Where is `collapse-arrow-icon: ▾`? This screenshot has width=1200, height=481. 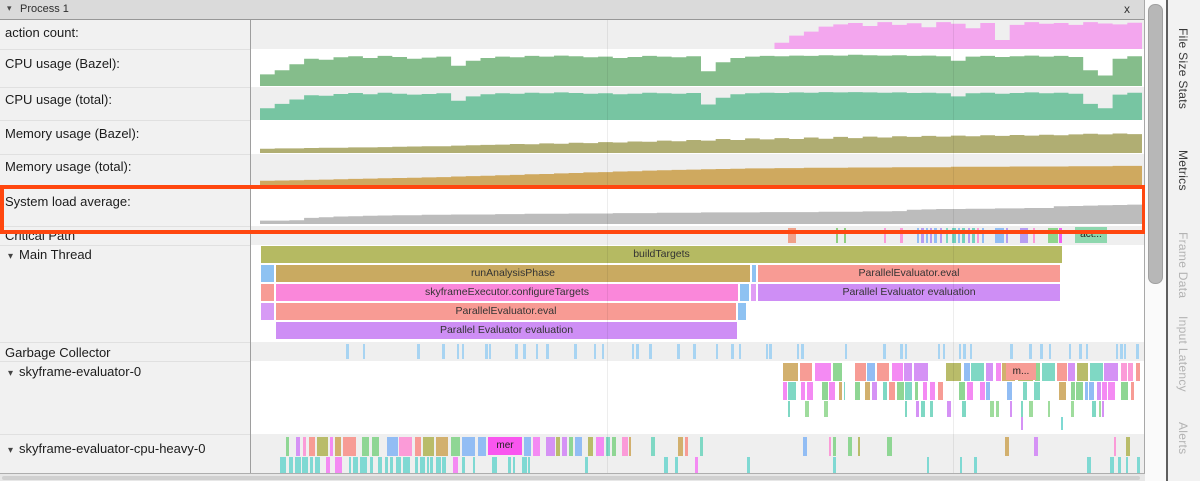
collapse-arrow-icon: ▾ is located at coordinates (11, 256).